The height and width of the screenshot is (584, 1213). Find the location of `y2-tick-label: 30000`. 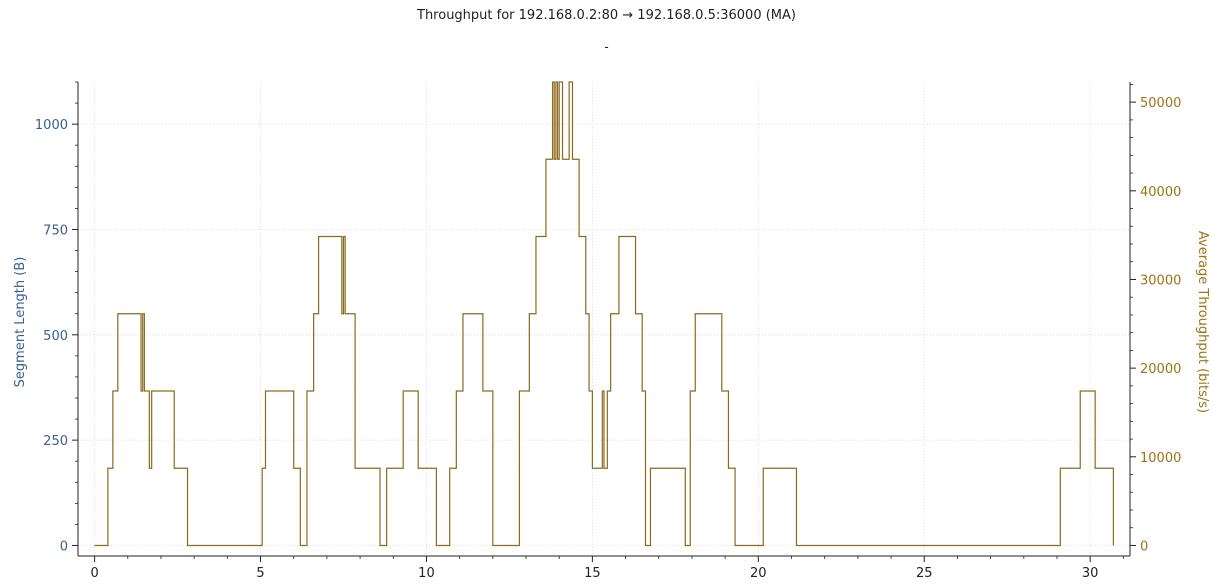

y2-tick-label: 30000 is located at coordinates (1160, 280).